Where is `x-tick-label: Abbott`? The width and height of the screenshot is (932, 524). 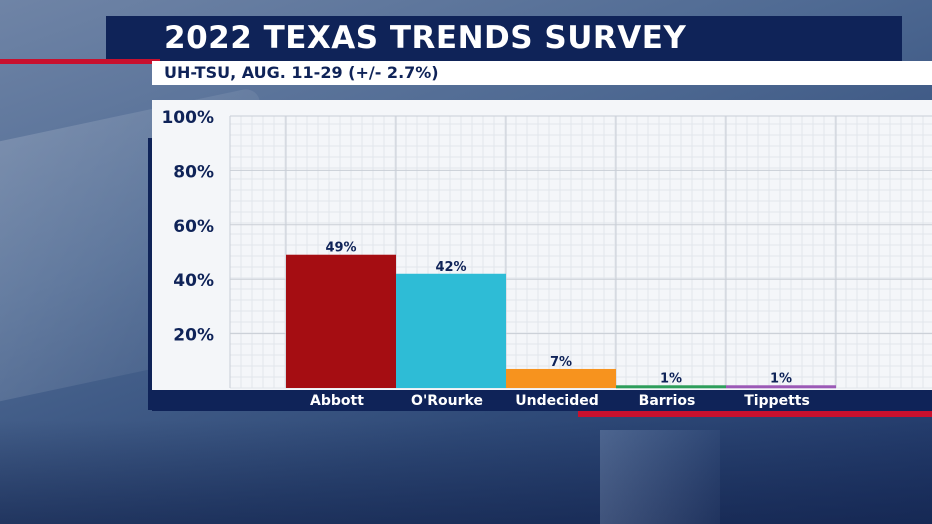
x-tick-label: Abbott is located at coordinates (337, 401).